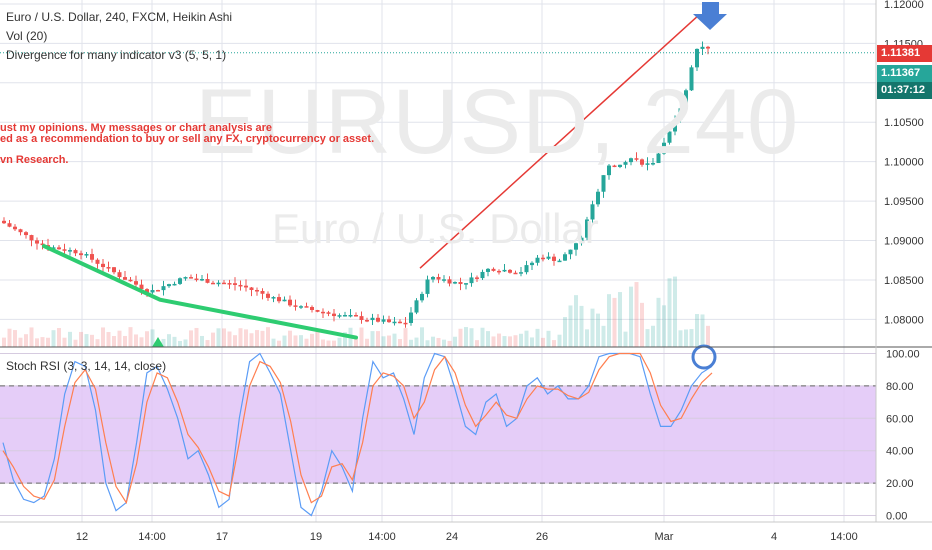 The image size is (932, 550). Describe the element at coordinates (34, 160) in the screenshot. I see `disclaimer-line-3: vn Research.` at that location.